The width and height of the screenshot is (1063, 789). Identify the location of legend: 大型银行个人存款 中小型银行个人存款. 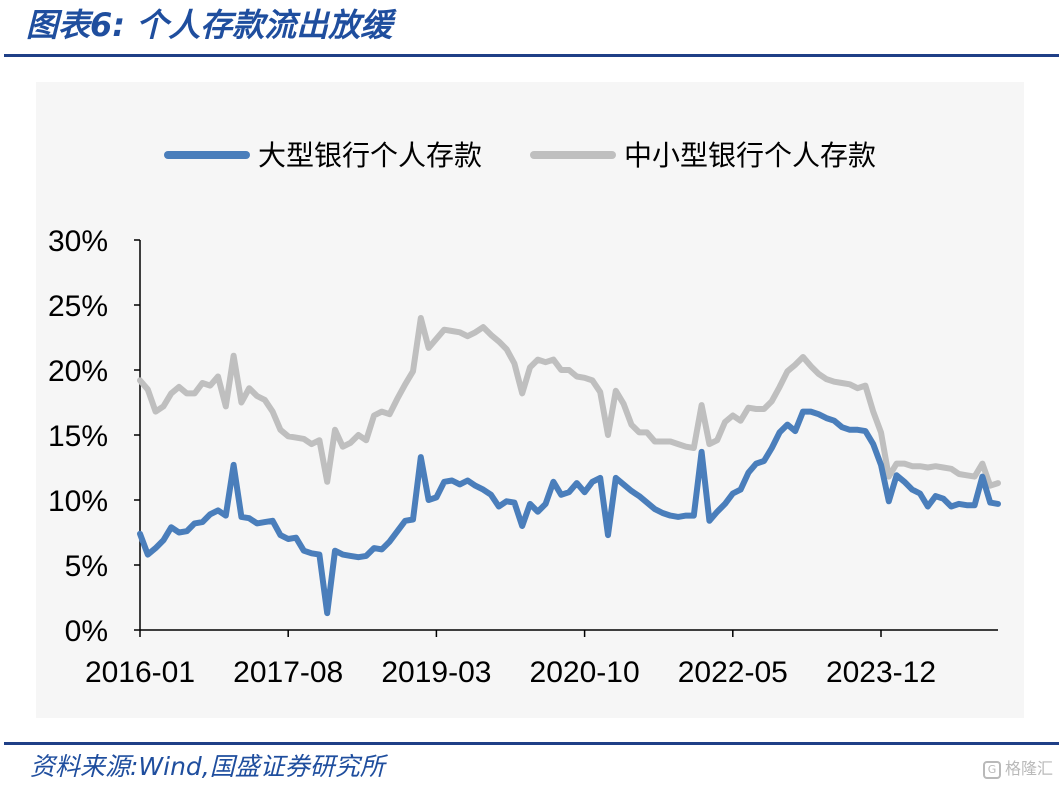
(520, 155).